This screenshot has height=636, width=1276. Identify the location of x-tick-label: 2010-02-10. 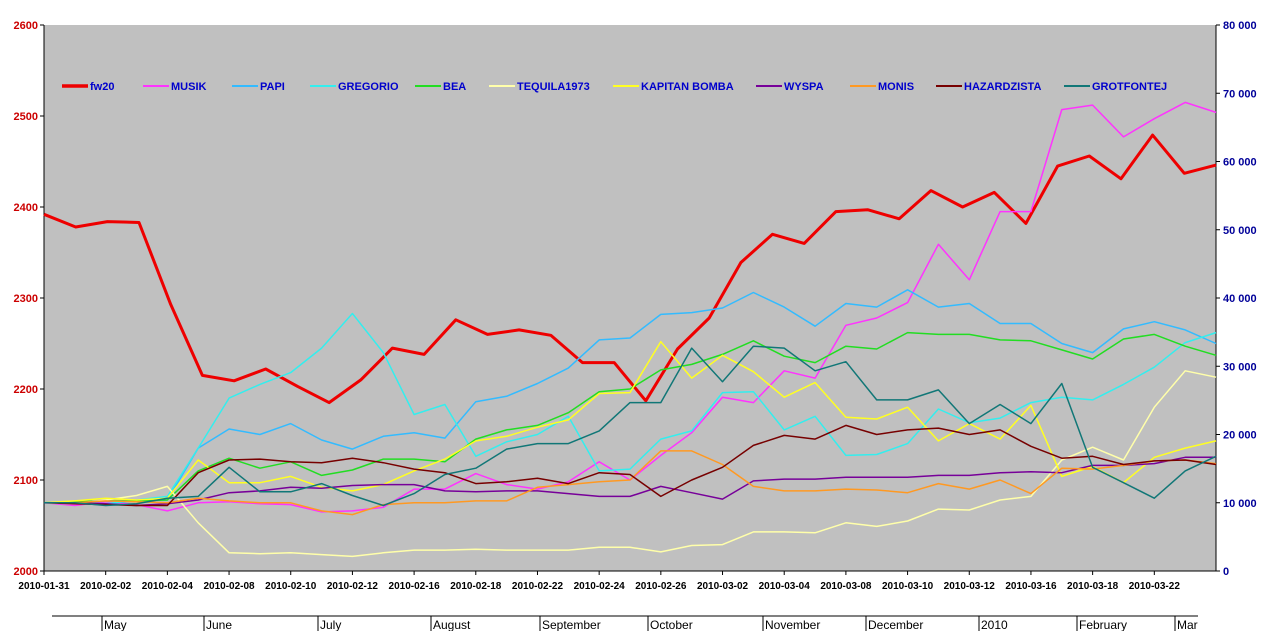
(291, 586).